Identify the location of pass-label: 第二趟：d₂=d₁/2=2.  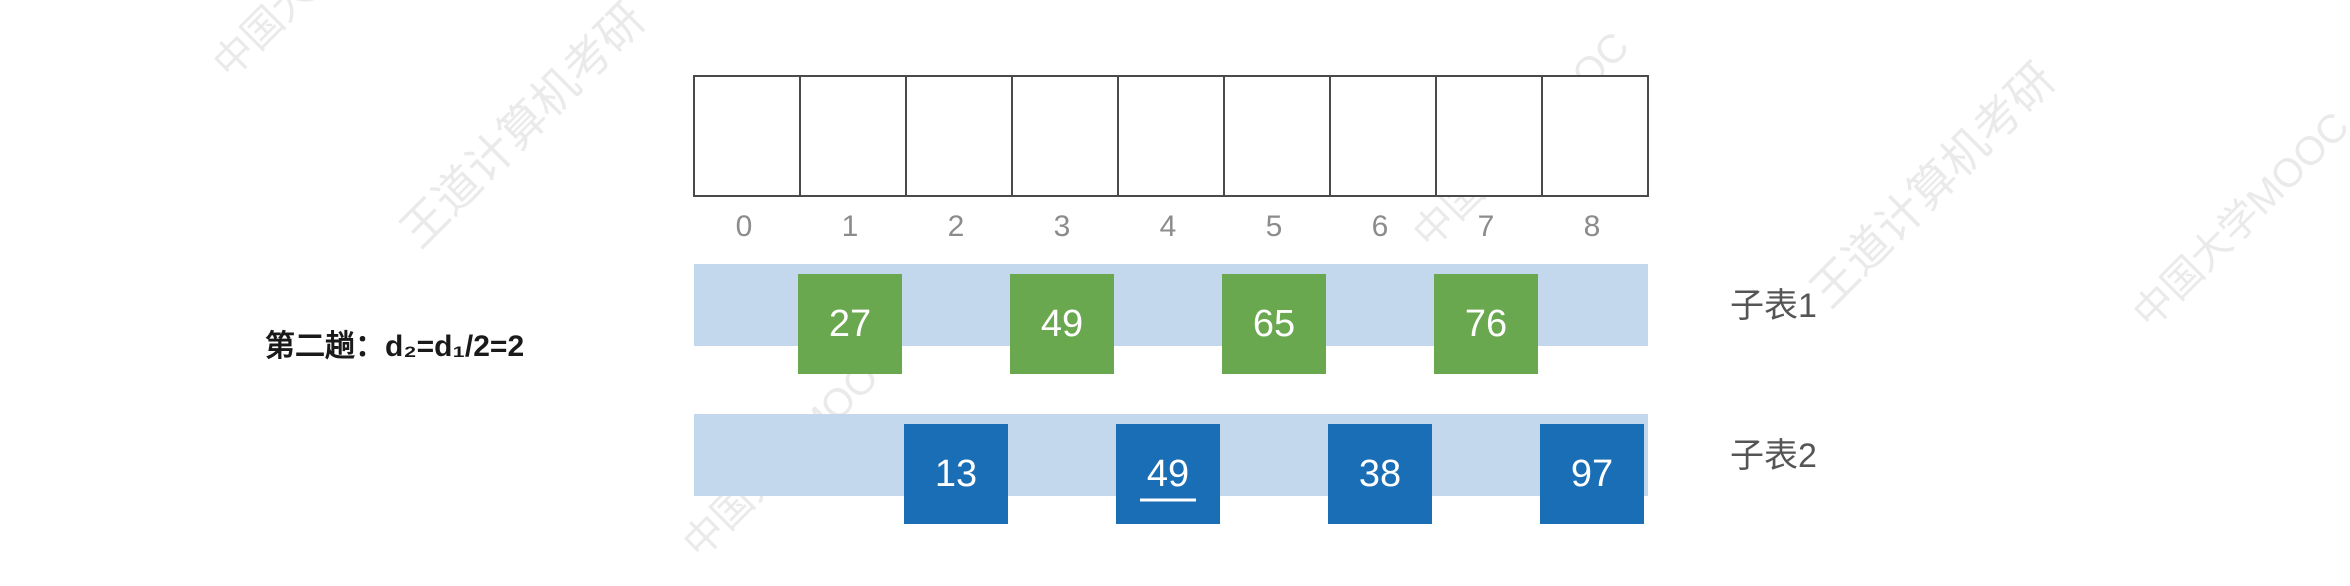
(394, 346).